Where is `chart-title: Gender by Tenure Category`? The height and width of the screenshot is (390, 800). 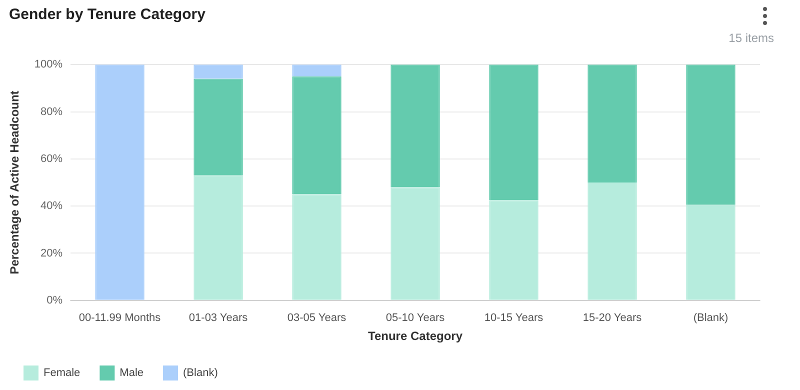
chart-title: Gender by Tenure Category is located at coordinates (107, 14).